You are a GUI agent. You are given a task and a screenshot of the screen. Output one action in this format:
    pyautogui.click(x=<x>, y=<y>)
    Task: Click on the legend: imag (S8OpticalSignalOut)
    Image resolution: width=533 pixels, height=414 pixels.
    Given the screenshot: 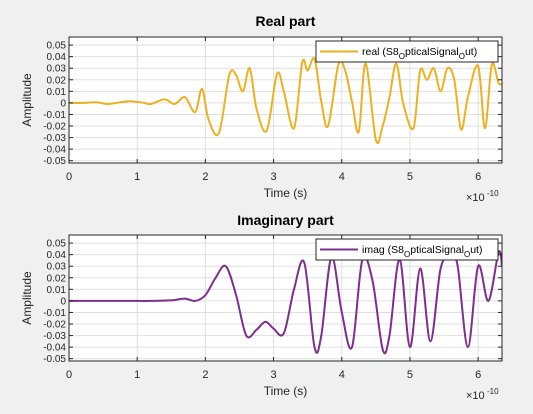 What is the action you would take?
    pyautogui.click(x=407, y=249)
    